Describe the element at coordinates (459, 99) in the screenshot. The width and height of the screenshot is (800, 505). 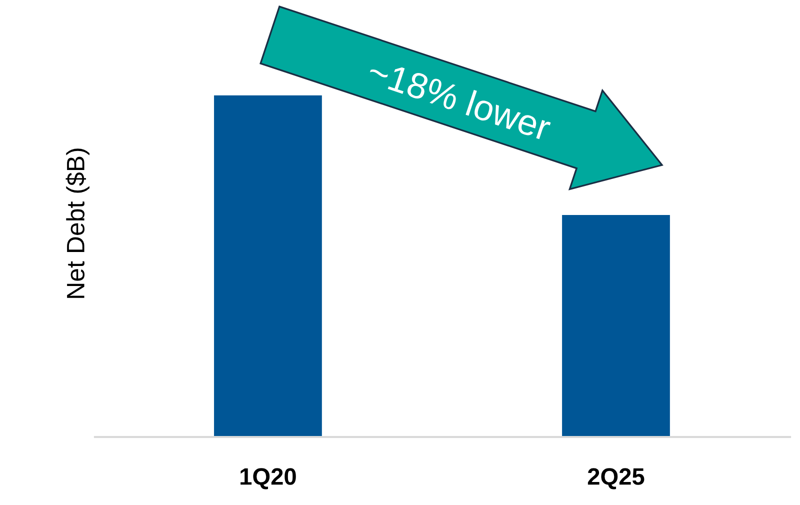
I see `annotation: ~18% lower` at that location.